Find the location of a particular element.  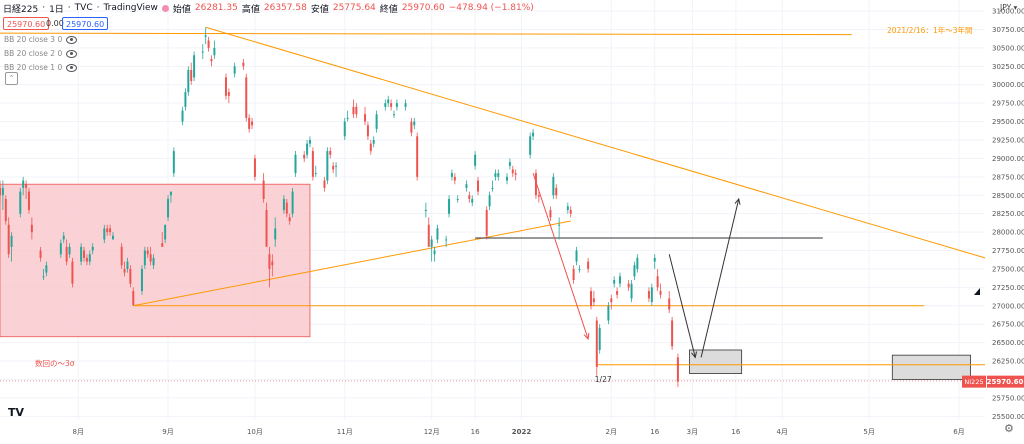

arrow-line is located at coordinates (682, 306).